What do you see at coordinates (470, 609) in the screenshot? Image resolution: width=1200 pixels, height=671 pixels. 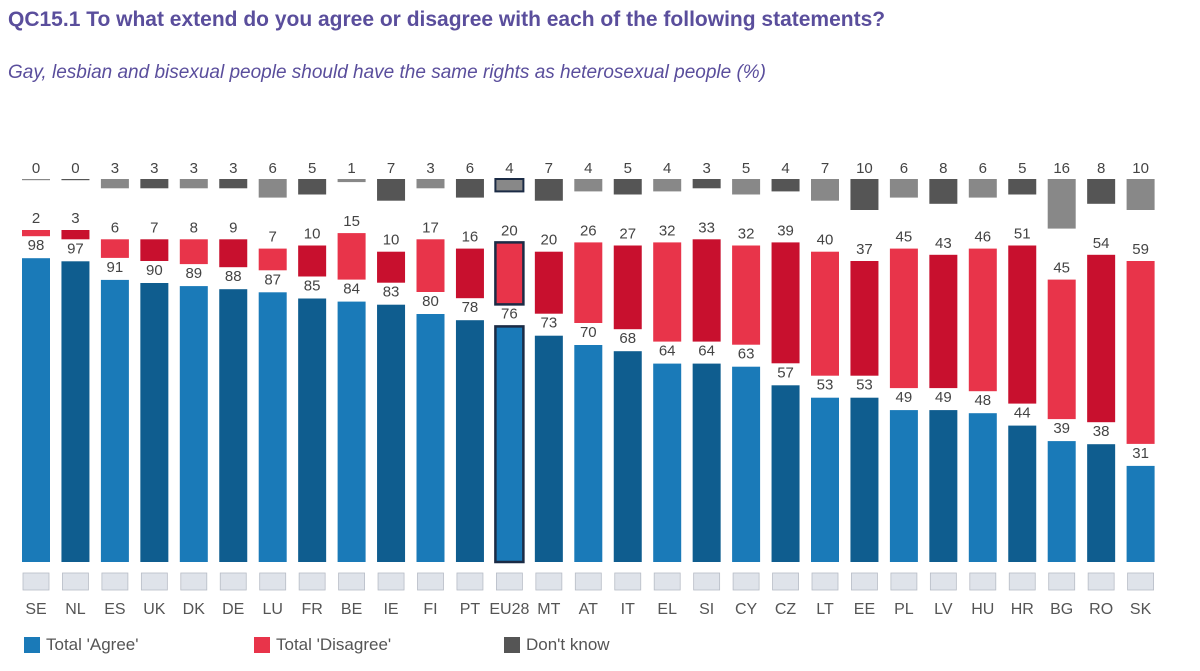 I see `tick-label-PT: PT` at bounding box center [470, 609].